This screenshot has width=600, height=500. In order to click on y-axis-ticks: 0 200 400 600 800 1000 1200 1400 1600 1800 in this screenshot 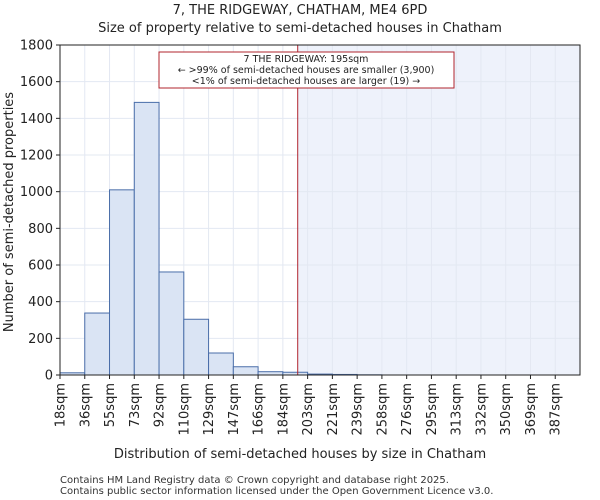, I will do `click(40, 211)`.